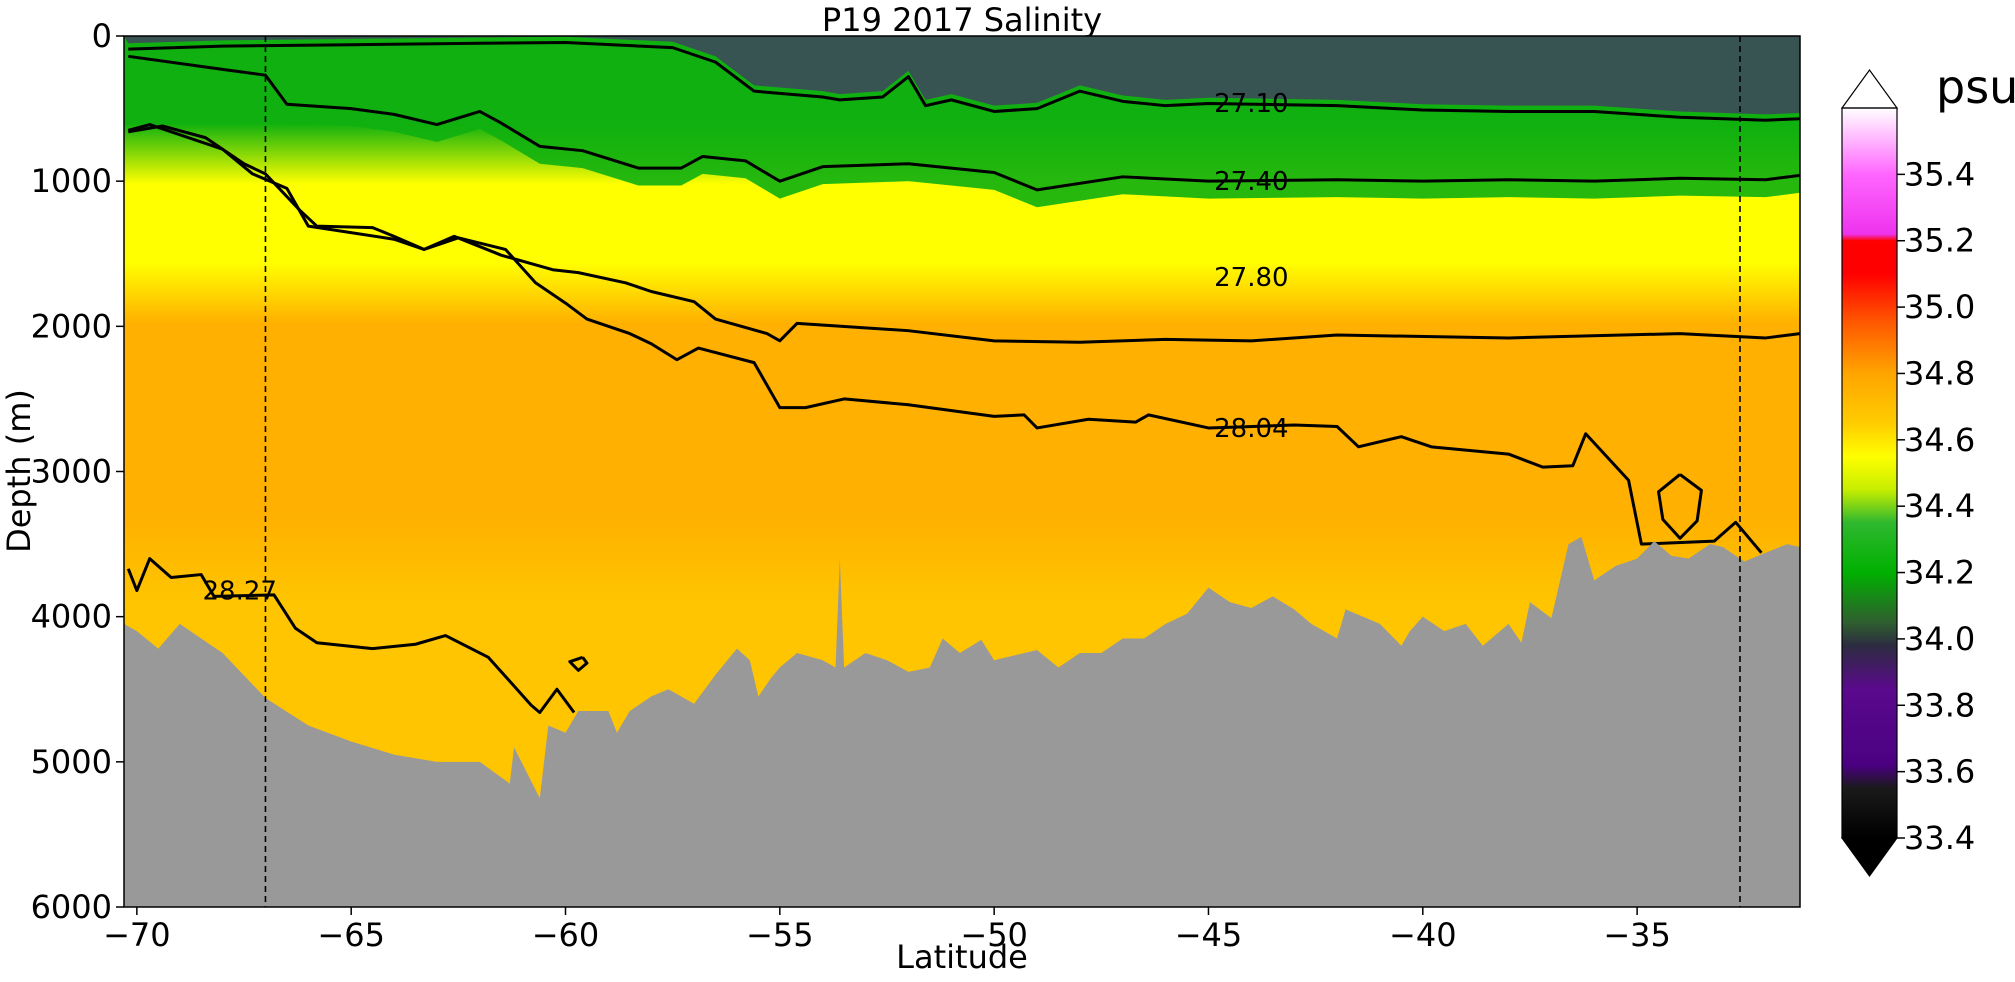 The image size is (2015, 982). I want to click on x-tick-label: −70, so click(137, 935).